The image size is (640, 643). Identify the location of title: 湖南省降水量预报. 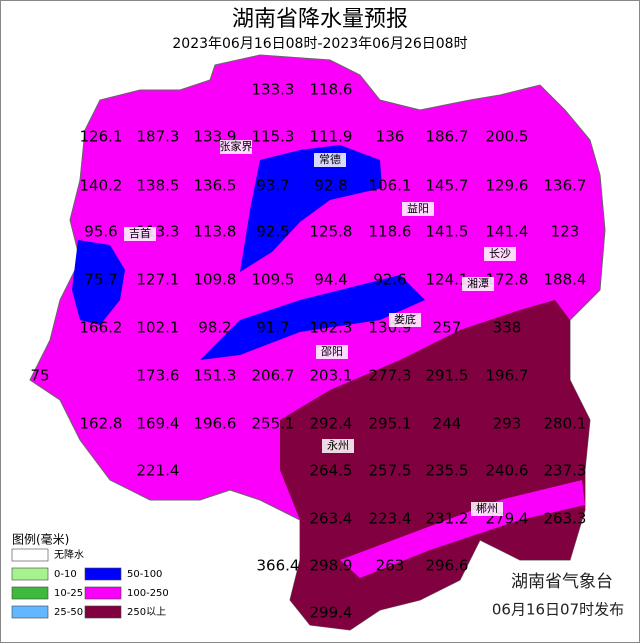
(320, 19).